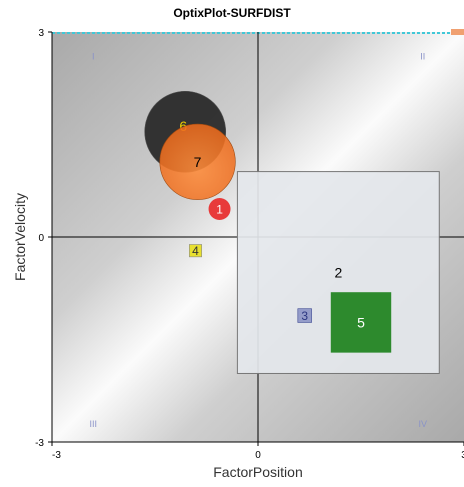 The height and width of the screenshot is (487, 464). What do you see at coordinates (422, 56) in the screenshot?
I see `quadrant-label: II` at bounding box center [422, 56].